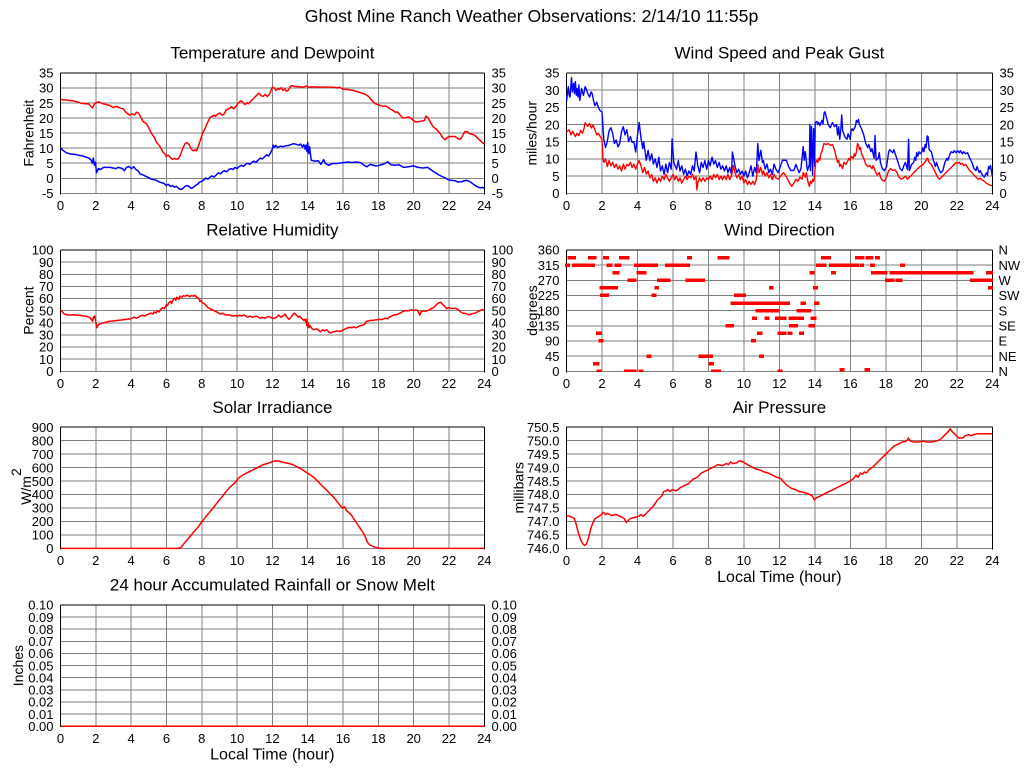 This screenshot has width=1024, height=773. Describe the element at coordinates (532, 133) in the screenshot. I see `svg-text: miles/hour` at that location.